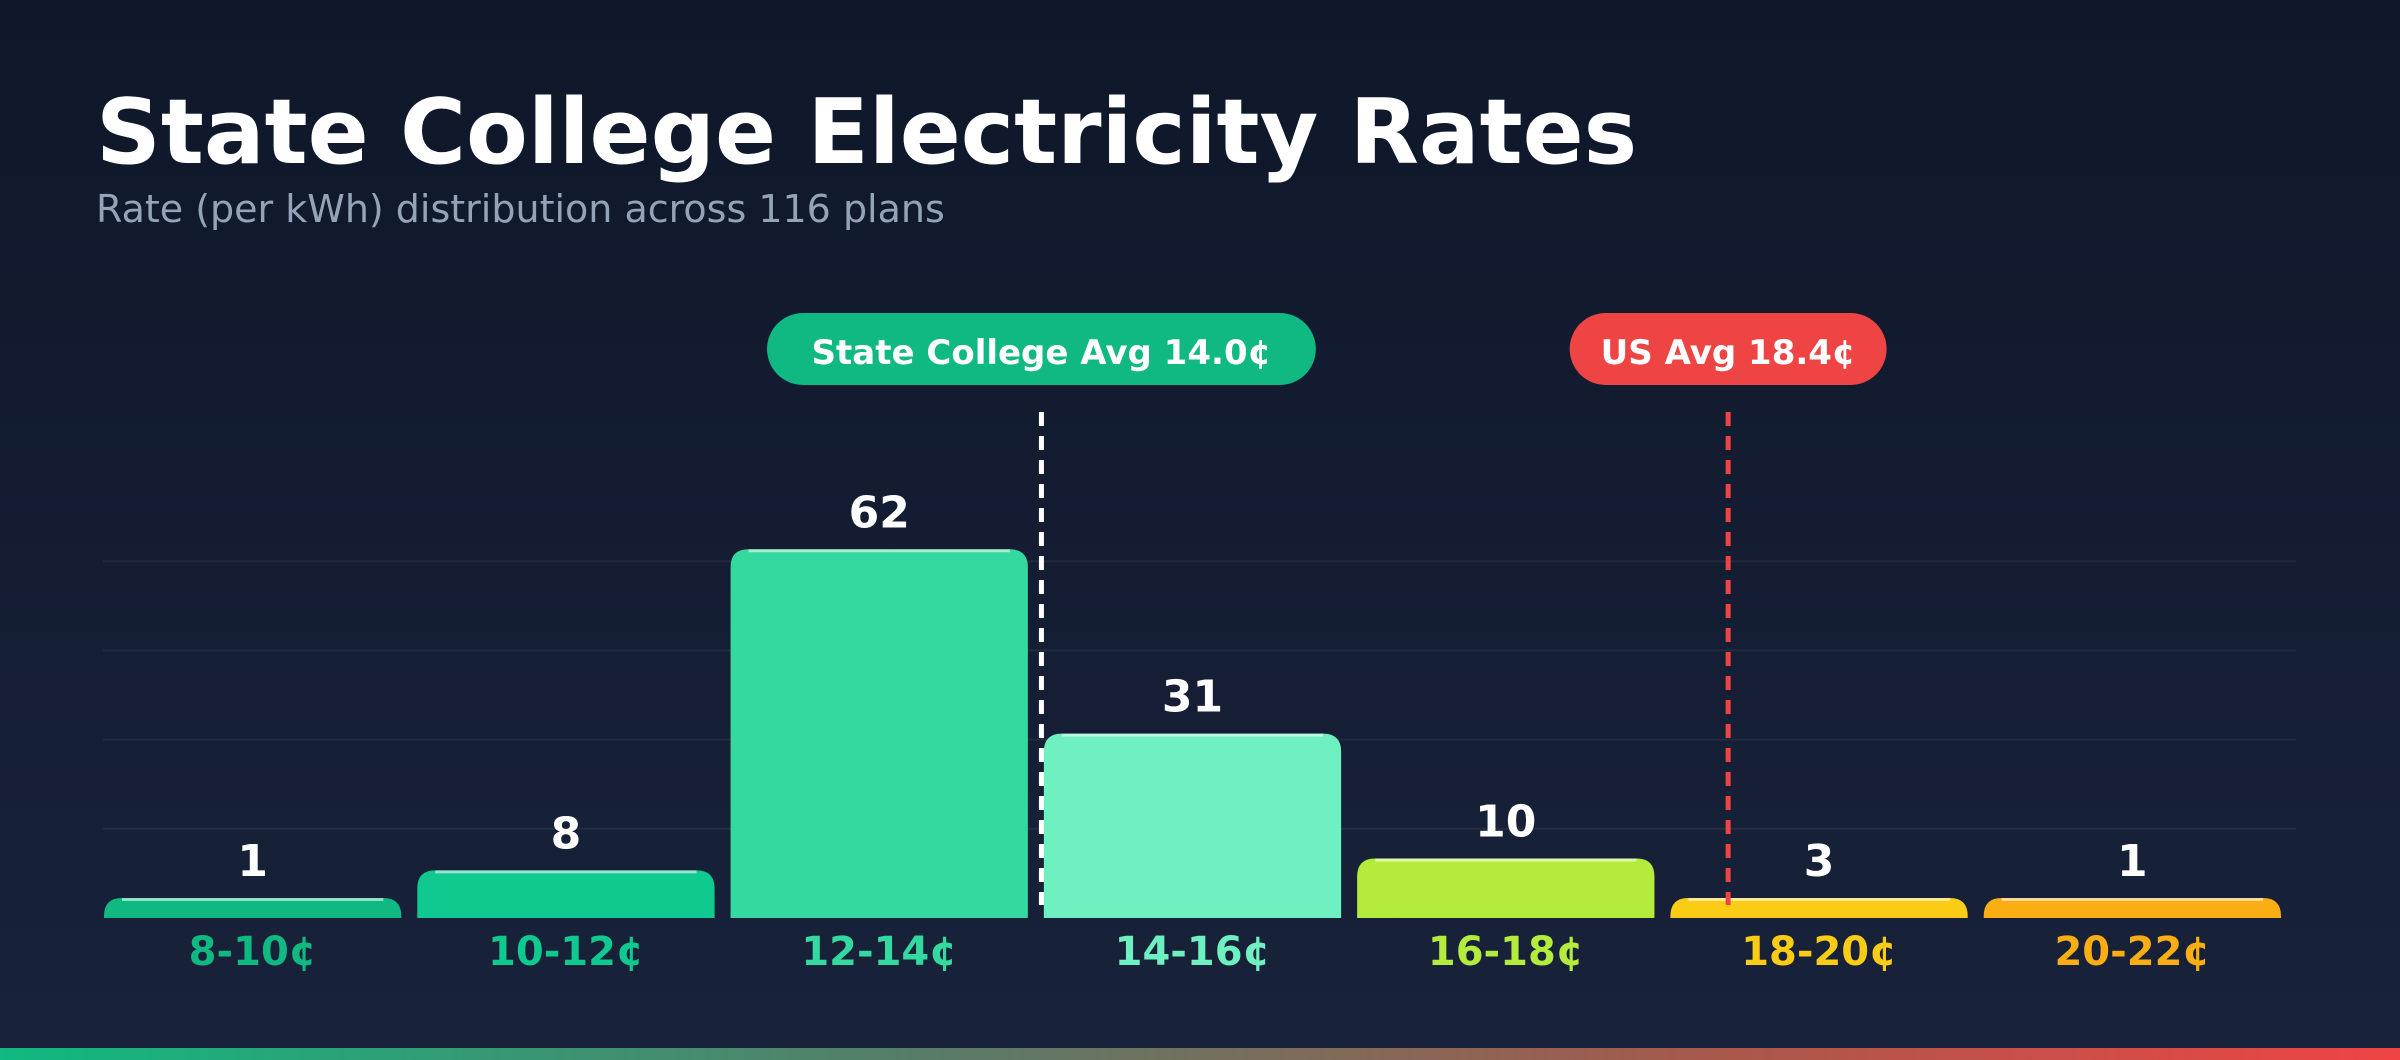 The image size is (2400, 1060). I want to click on category-label: 20-22¢, so click(2132, 952).